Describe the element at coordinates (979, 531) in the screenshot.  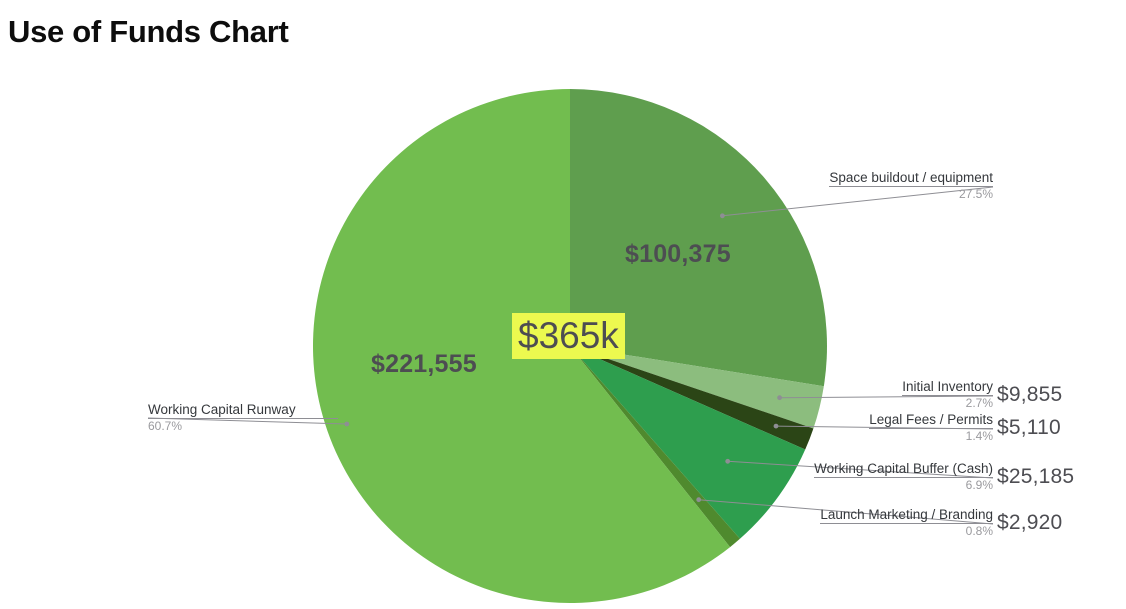
I see `callout-percent-launch-marketing-branding: 0.8%` at that location.